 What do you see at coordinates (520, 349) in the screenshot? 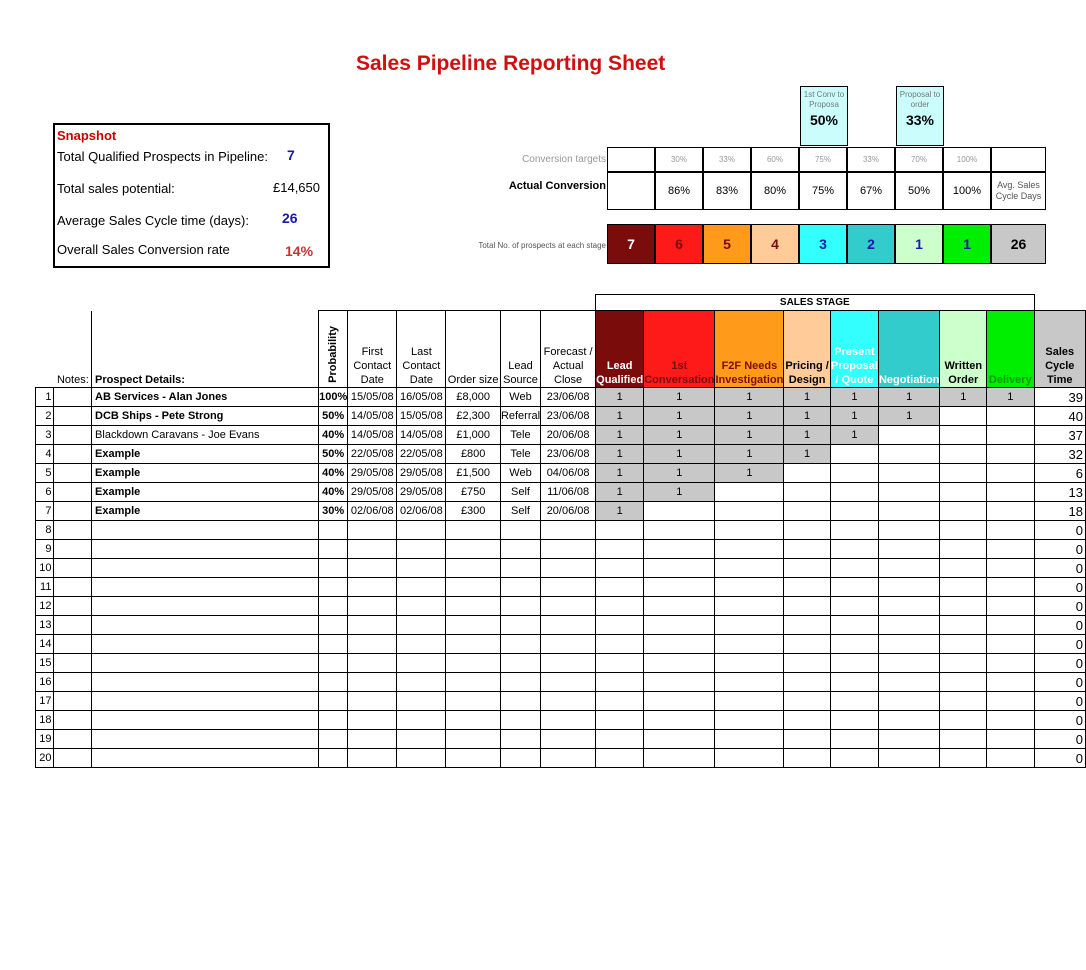
I see `col-lead-source: Lead Source` at bounding box center [520, 349].